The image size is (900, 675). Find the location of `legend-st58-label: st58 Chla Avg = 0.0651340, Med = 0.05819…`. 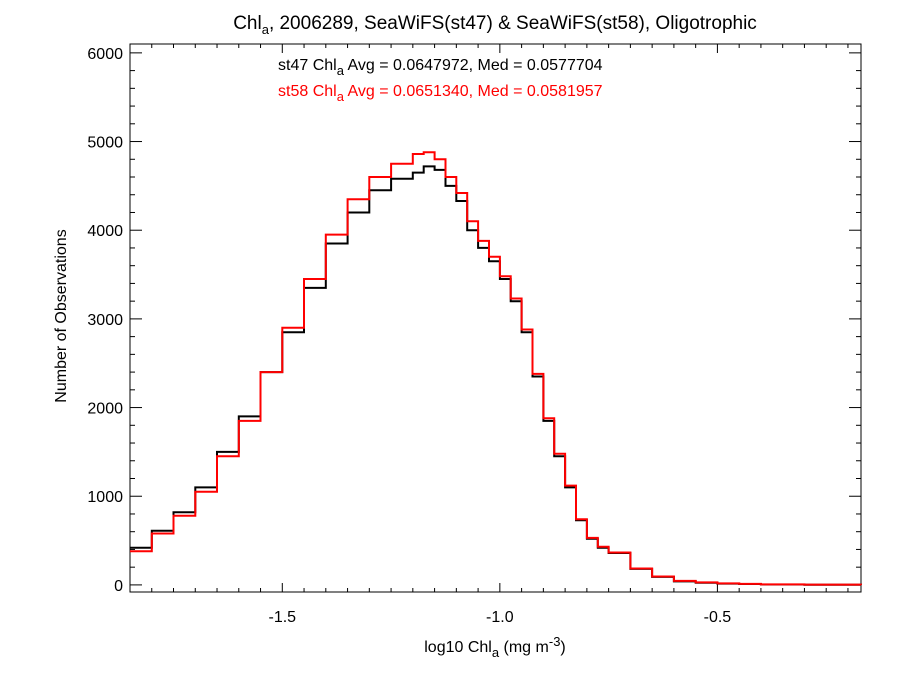

legend-st58-label: st58 Chla Avg = 0.0651340, Med = 0.05819… is located at coordinates (440, 93).